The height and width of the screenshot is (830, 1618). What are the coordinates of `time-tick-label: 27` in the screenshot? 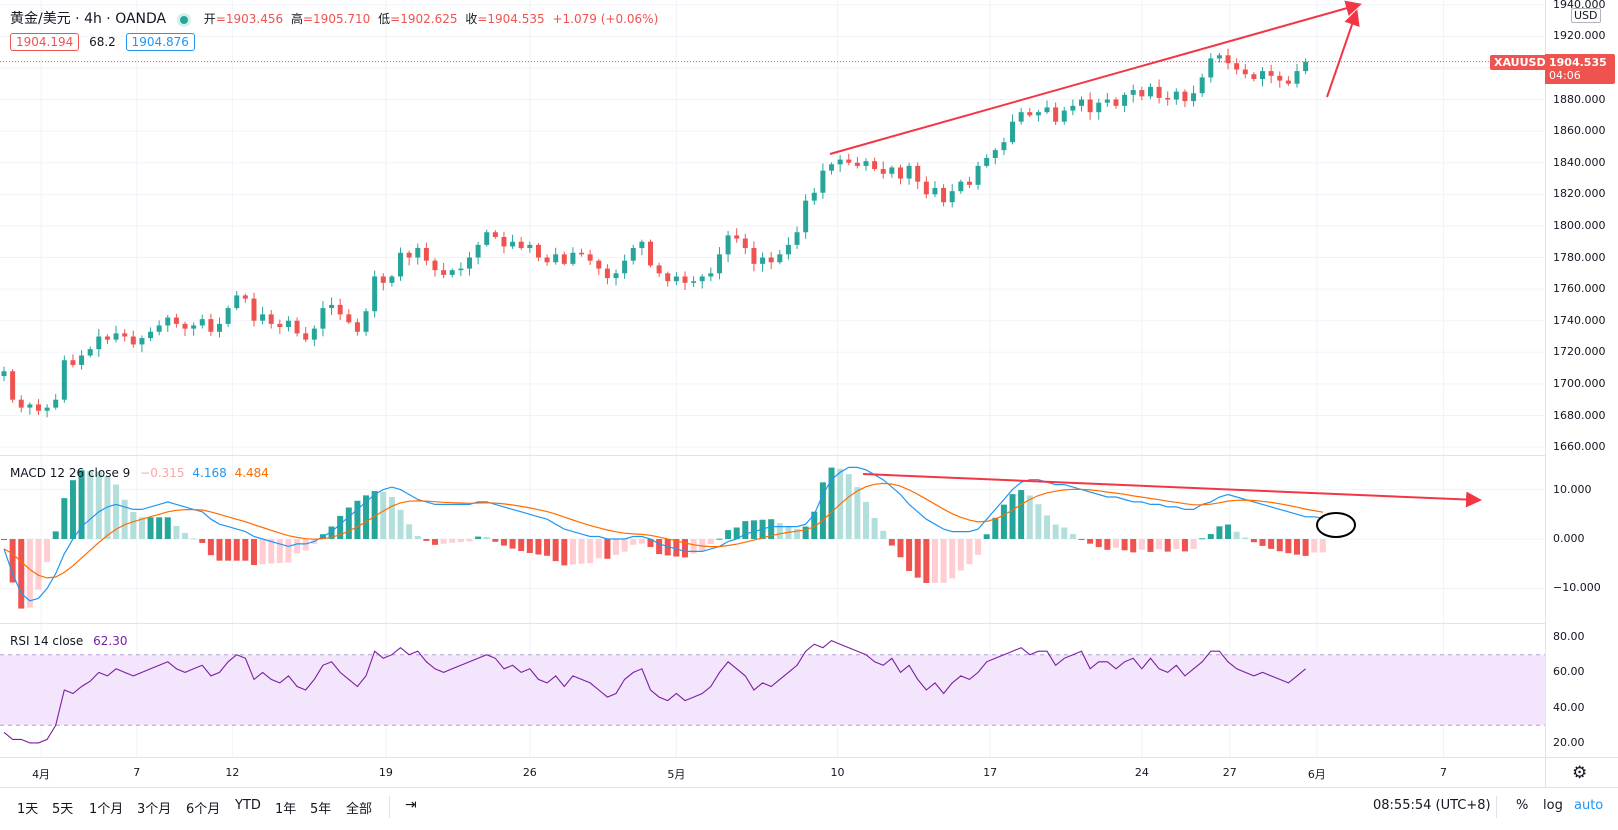 It's located at (1229, 772).